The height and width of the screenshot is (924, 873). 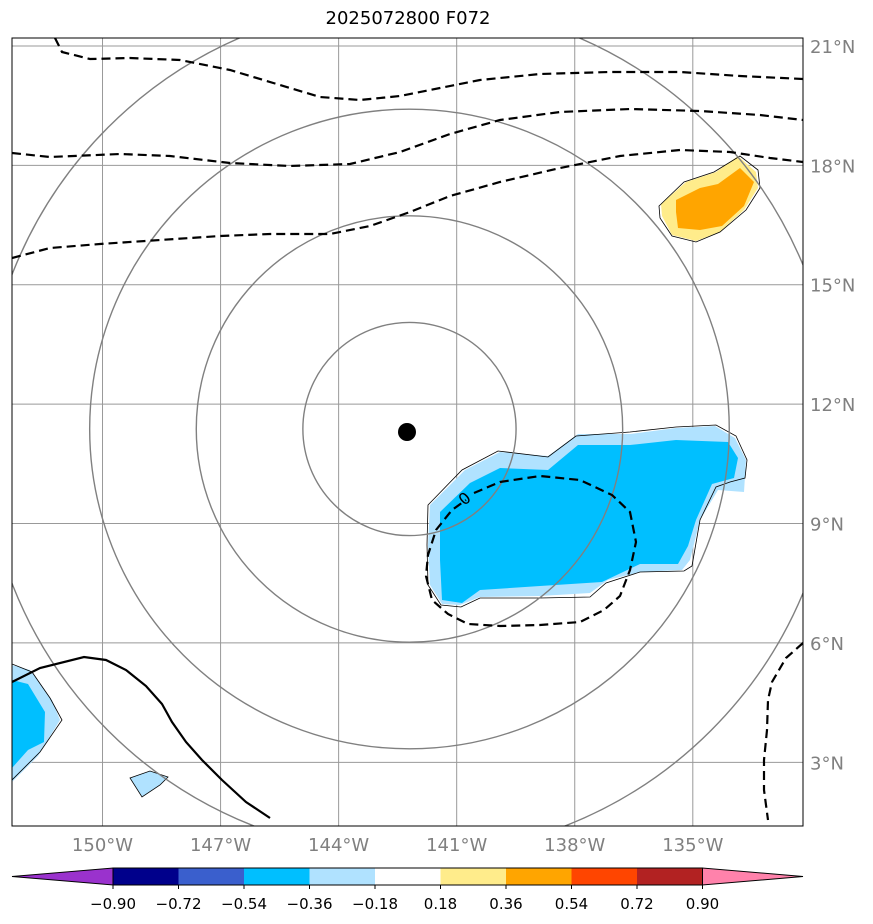 What do you see at coordinates (456, 845) in the screenshot?
I see `longitude-tick-label: 141°W` at bounding box center [456, 845].